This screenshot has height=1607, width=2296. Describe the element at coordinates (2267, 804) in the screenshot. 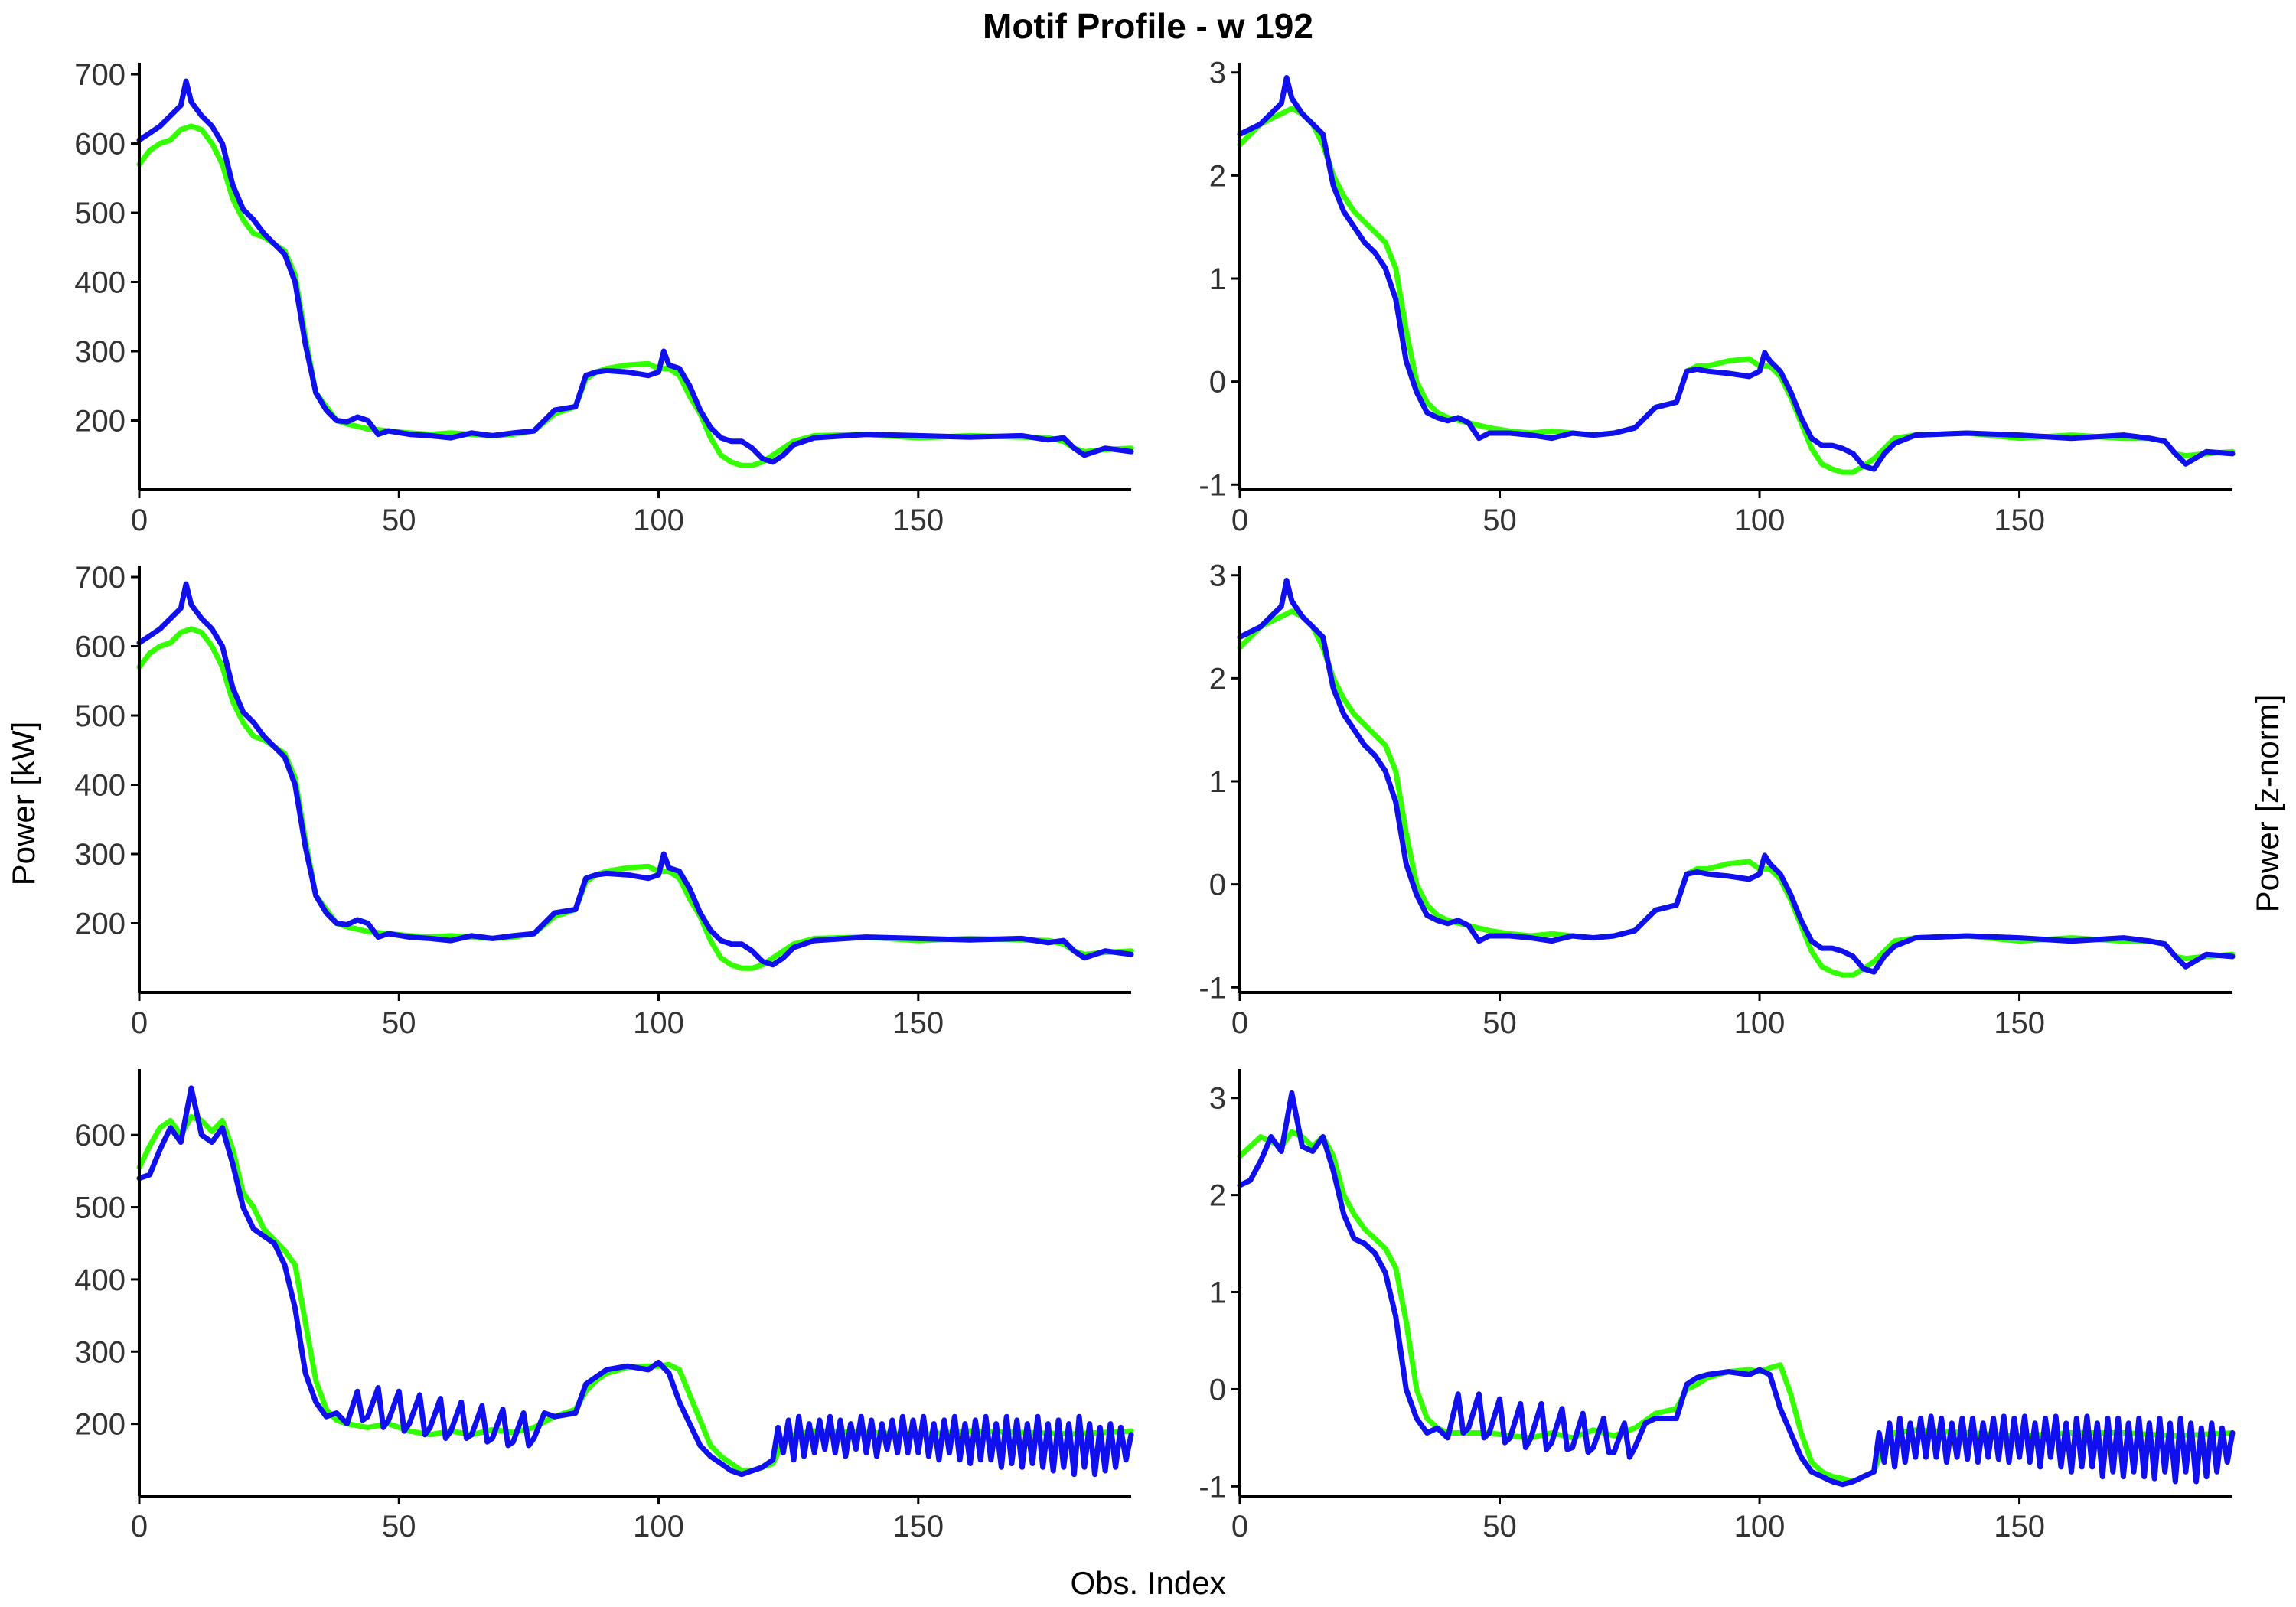

I see `y-axis-title-right: Power [z-norm]` at that location.